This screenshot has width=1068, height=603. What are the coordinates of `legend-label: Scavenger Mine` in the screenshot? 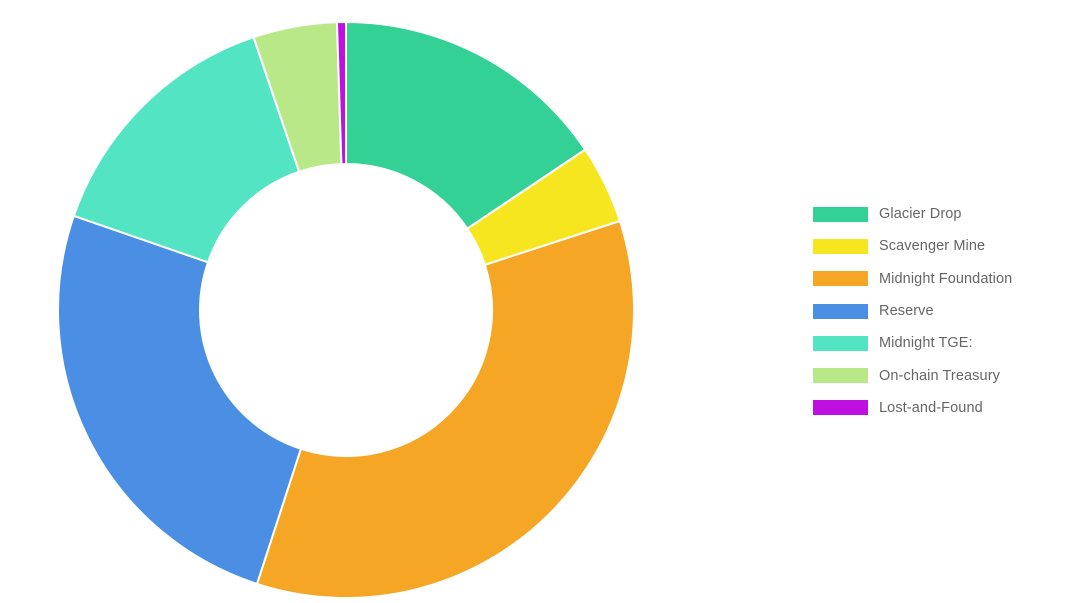 It's located at (932, 246).